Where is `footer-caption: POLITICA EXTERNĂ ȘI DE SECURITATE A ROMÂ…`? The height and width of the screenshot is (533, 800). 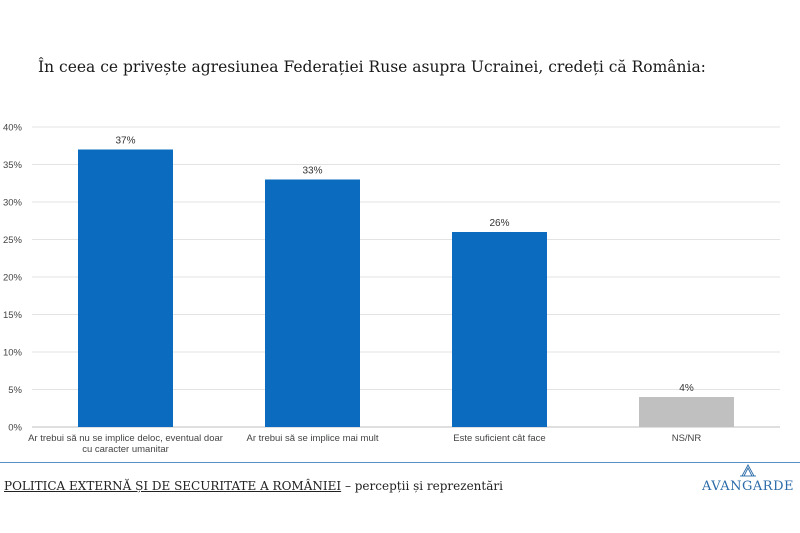 footer-caption: POLITICA EXTERNĂ ȘI DE SECURITATE A ROMÂ… is located at coordinates (253, 486).